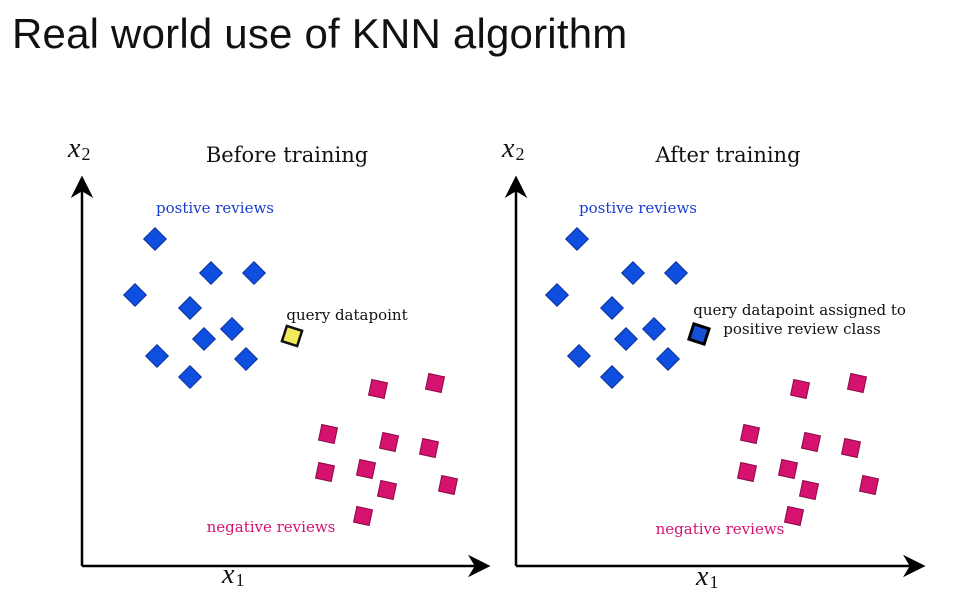  Describe the element at coordinates (320, 33) in the screenshot. I see `slide-title: Real world use of KNN algorithm` at that location.